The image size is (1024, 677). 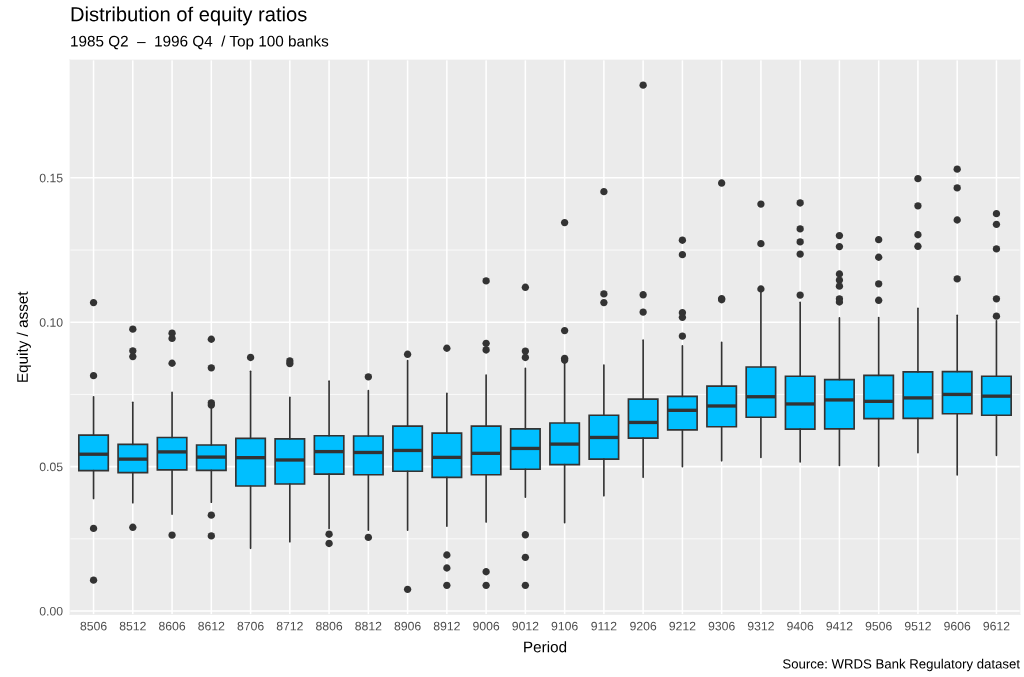 What do you see at coordinates (878, 626) in the screenshot?
I see `x-tick-label: 9506` at bounding box center [878, 626].